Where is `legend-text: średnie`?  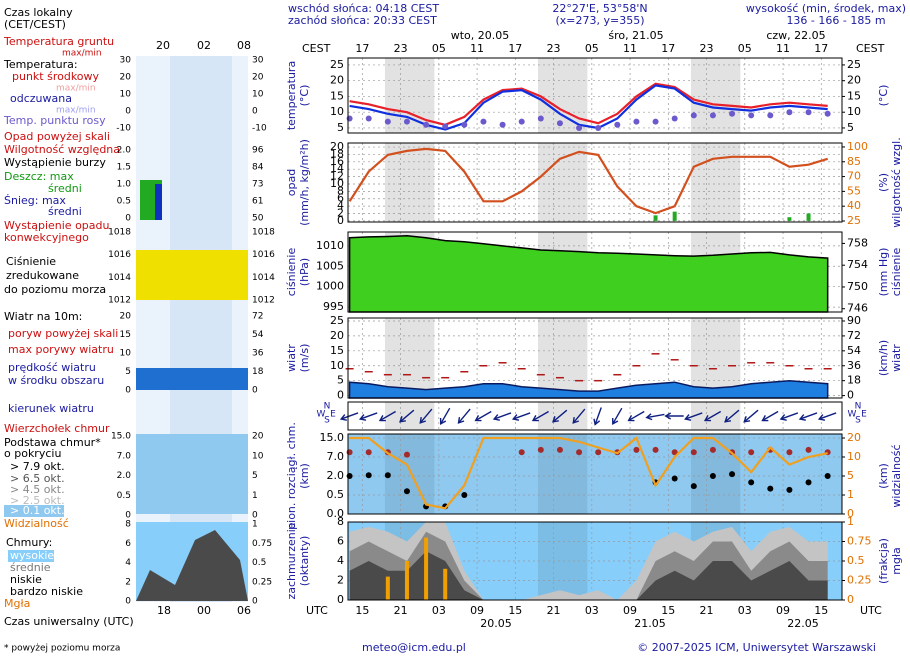 legend-text: średnie is located at coordinates (30, 567).